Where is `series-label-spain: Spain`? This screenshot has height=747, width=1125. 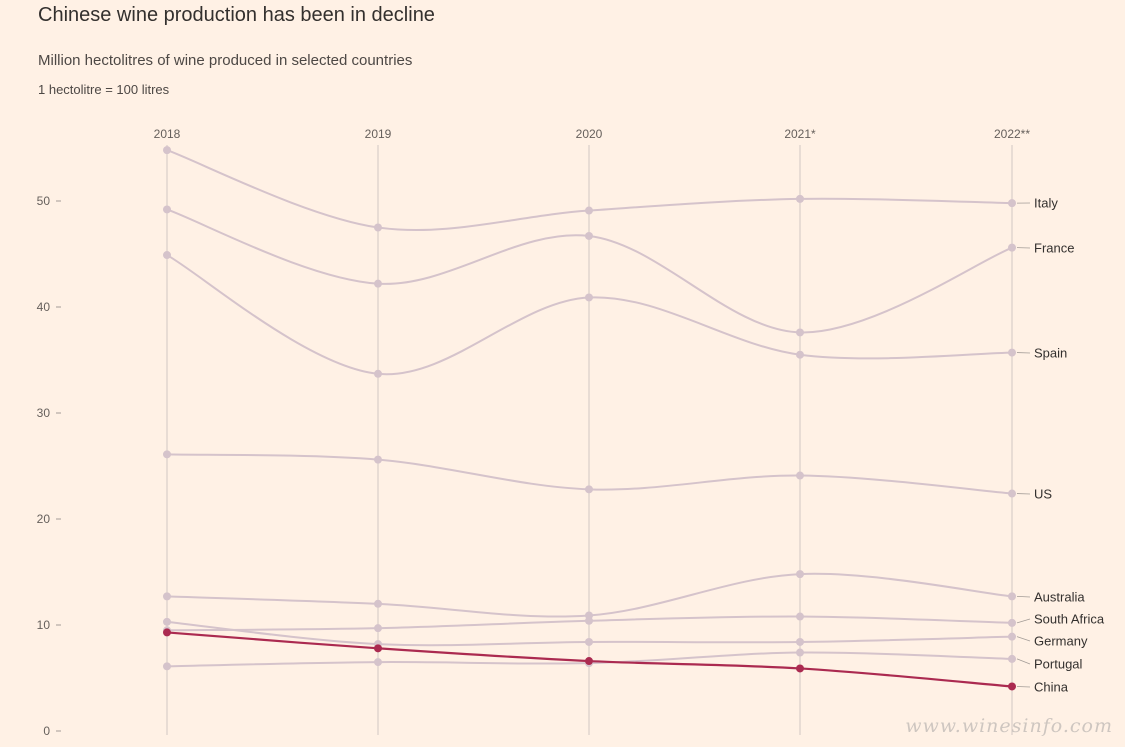
series-label-spain: Spain is located at coordinates (1050, 353).